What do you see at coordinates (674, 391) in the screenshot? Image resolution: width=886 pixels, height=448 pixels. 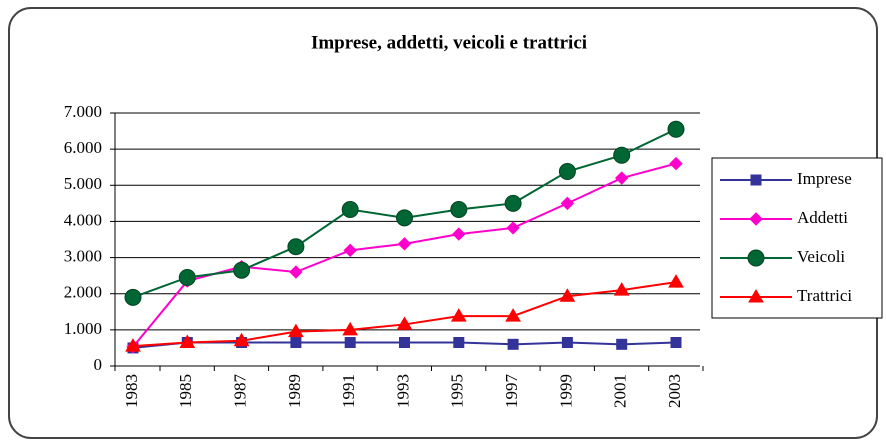 I see `x-tick-label: 2003` at bounding box center [674, 391].